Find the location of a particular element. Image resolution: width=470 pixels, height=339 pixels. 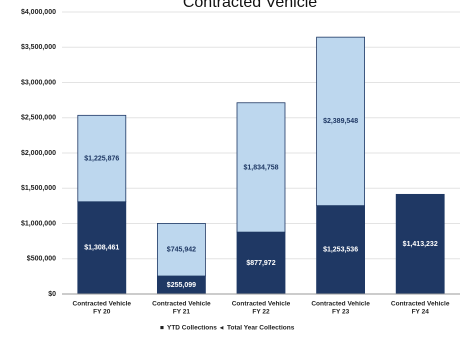

y-tick-label: $1,500,000 is located at coordinates (38, 188).